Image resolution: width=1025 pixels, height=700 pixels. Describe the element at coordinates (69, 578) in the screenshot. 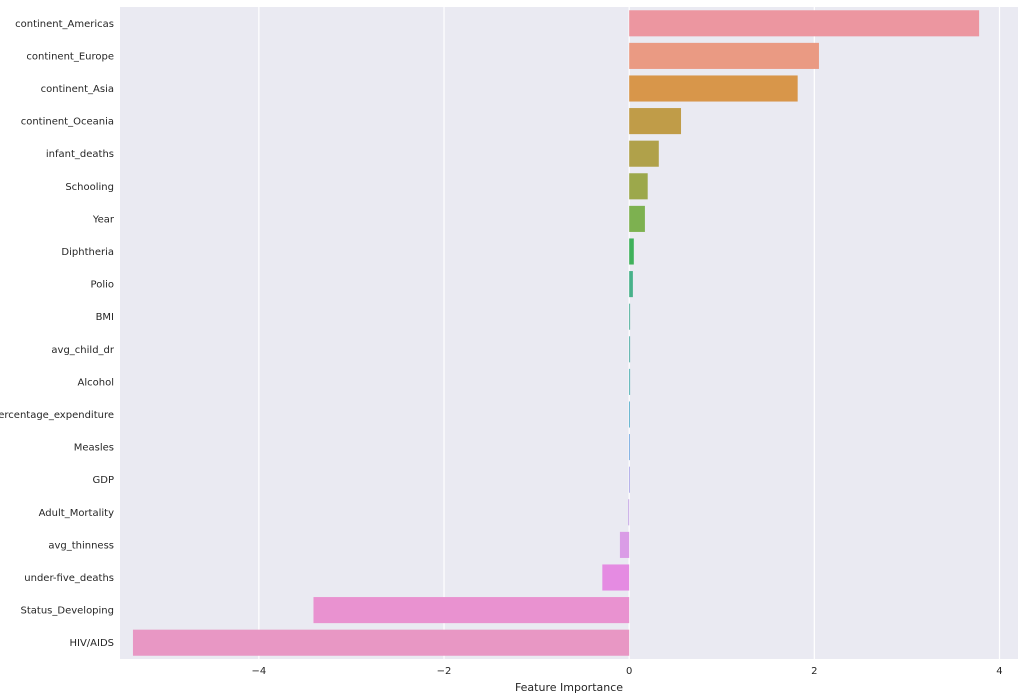

I see `category-label: under-five_deaths` at that location.